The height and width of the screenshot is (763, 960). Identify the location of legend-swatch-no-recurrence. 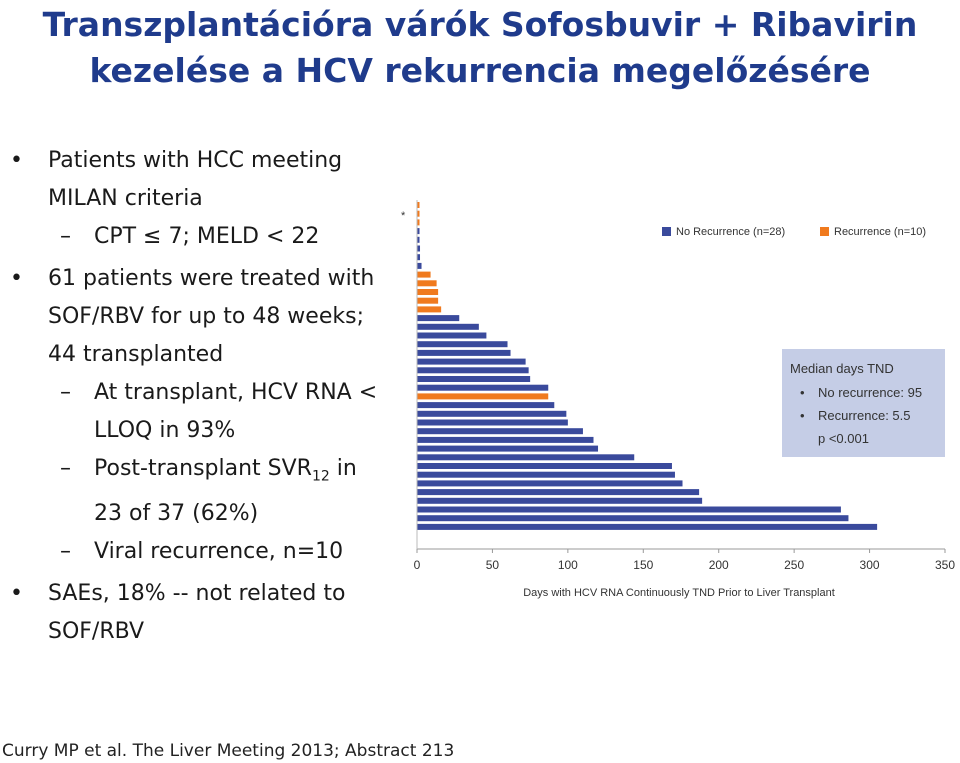
(666, 231).